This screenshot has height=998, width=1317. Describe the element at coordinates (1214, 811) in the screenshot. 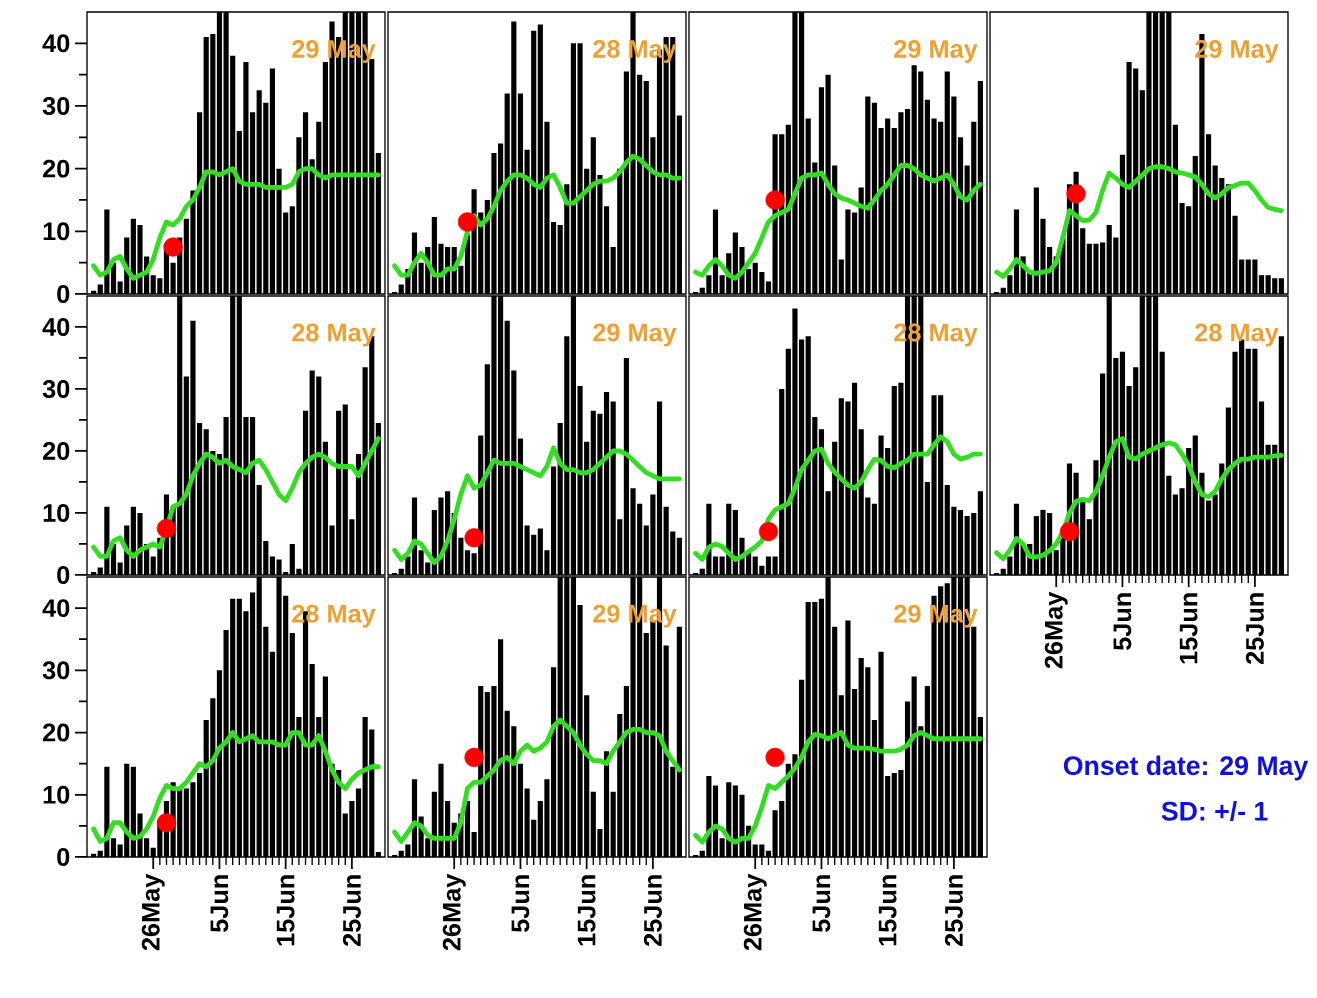

I see `text: SD: +/- 1` at that location.